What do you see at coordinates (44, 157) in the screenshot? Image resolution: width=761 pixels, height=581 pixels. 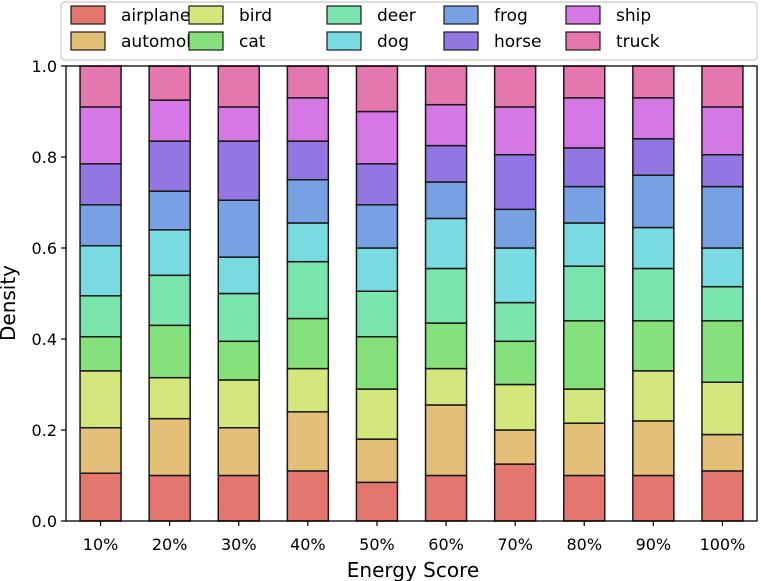 I see `y-tick-label: 0.8` at bounding box center [44, 157].